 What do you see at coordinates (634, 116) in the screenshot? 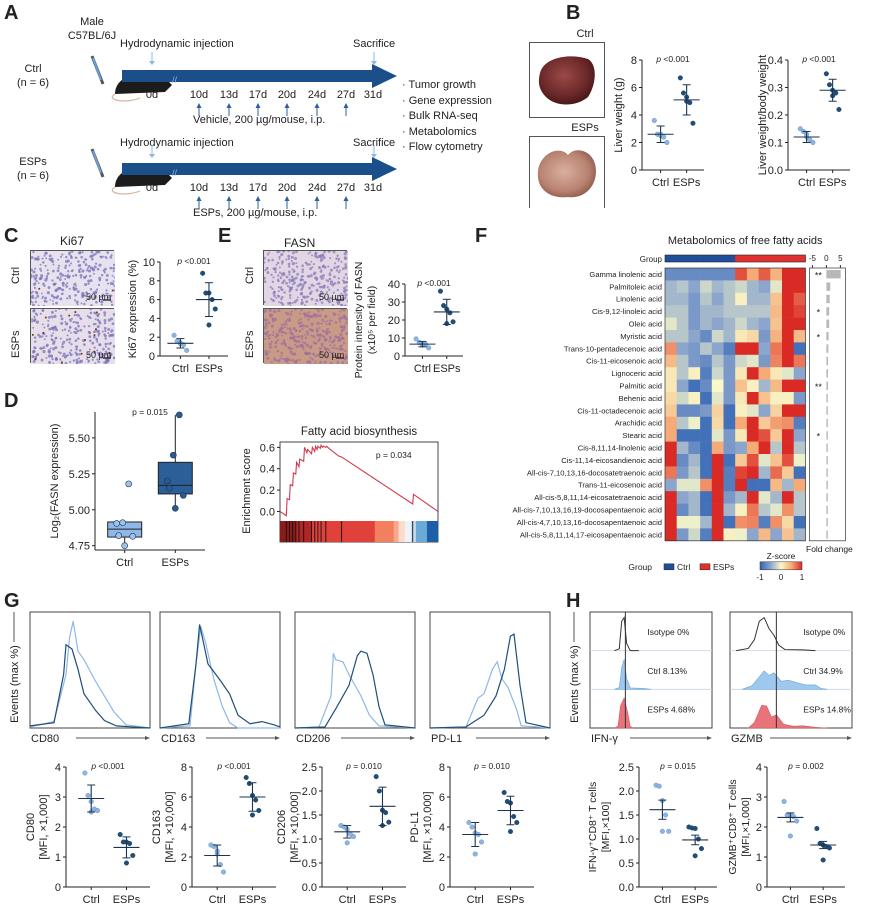
I see `y-tick-label: 4` at bounding box center [634, 116].